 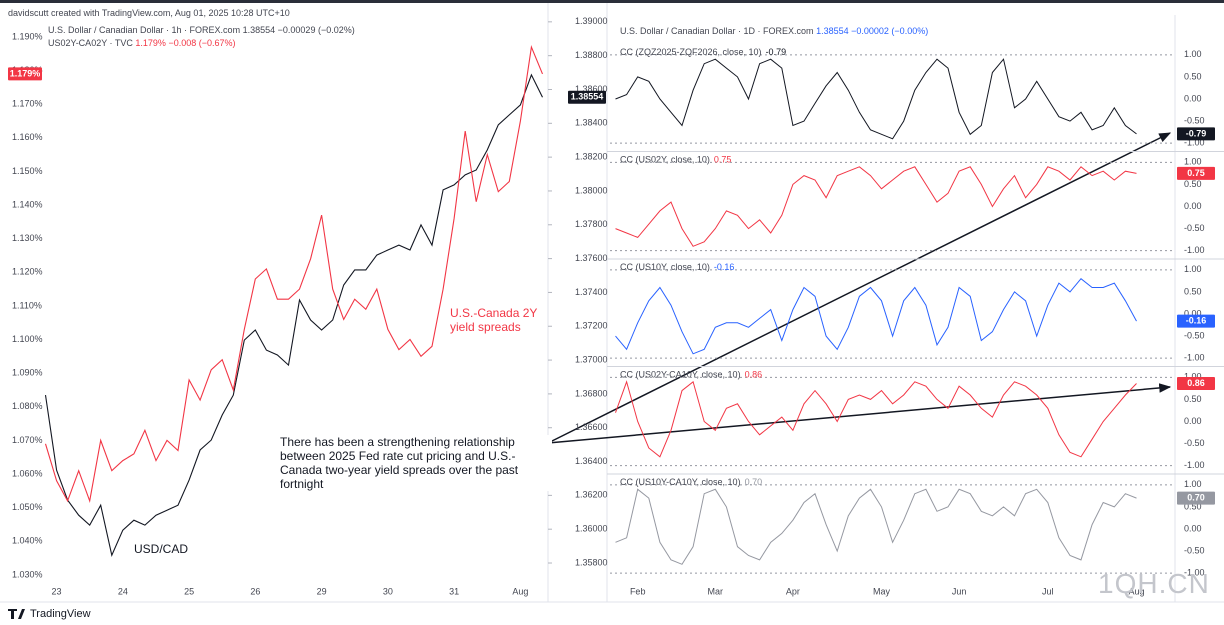 What do you see at coordinates (591, 224) in the screenshot?
I see `y2-tick-label: 1.37800` at bounding box center [591, 224].